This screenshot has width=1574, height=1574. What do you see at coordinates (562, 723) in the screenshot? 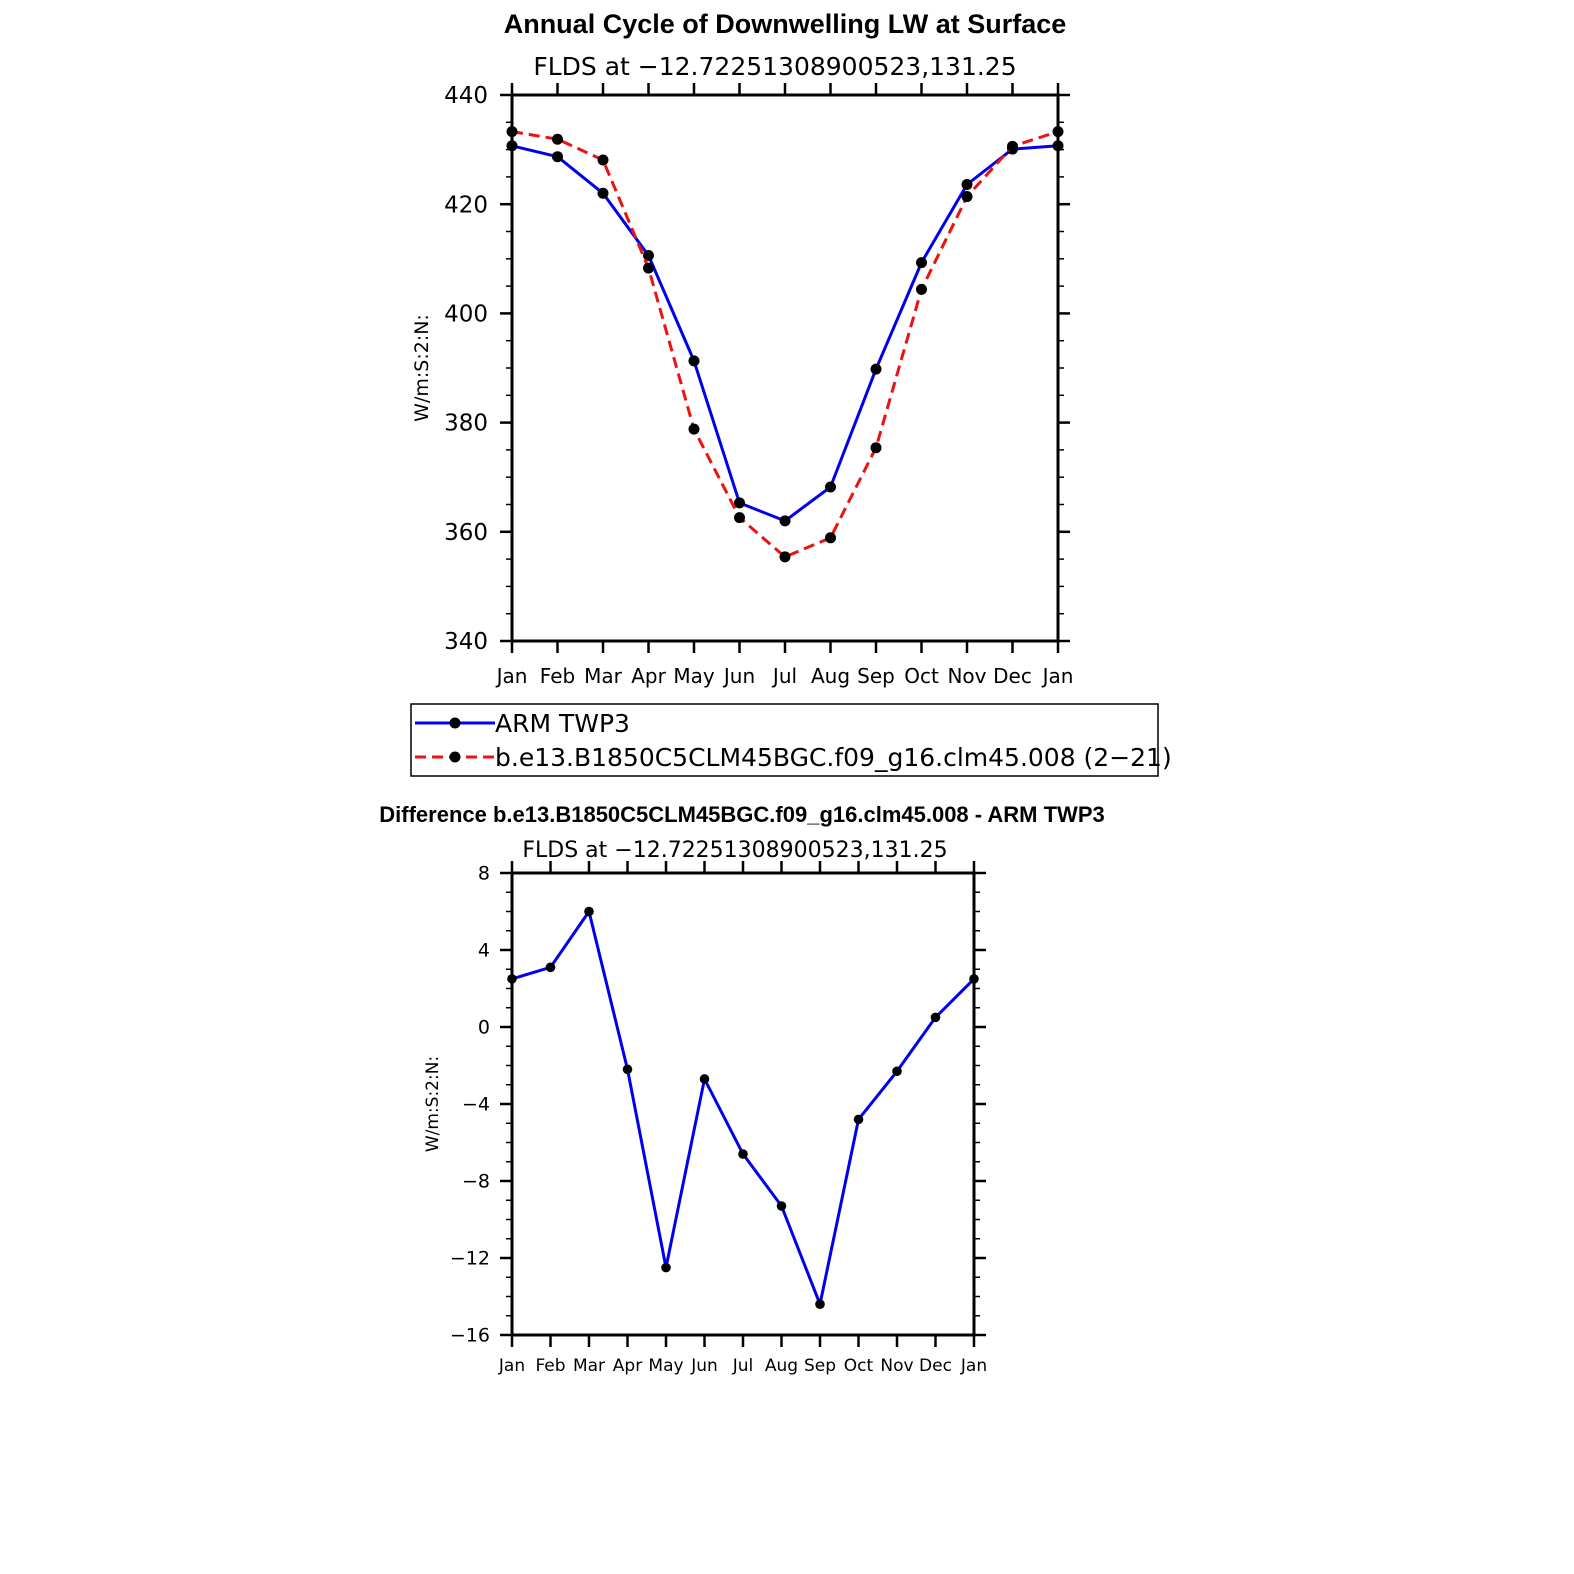
I see `legend-label-arm-twp3: ARM TWP3` at bounding box center [562, 723].